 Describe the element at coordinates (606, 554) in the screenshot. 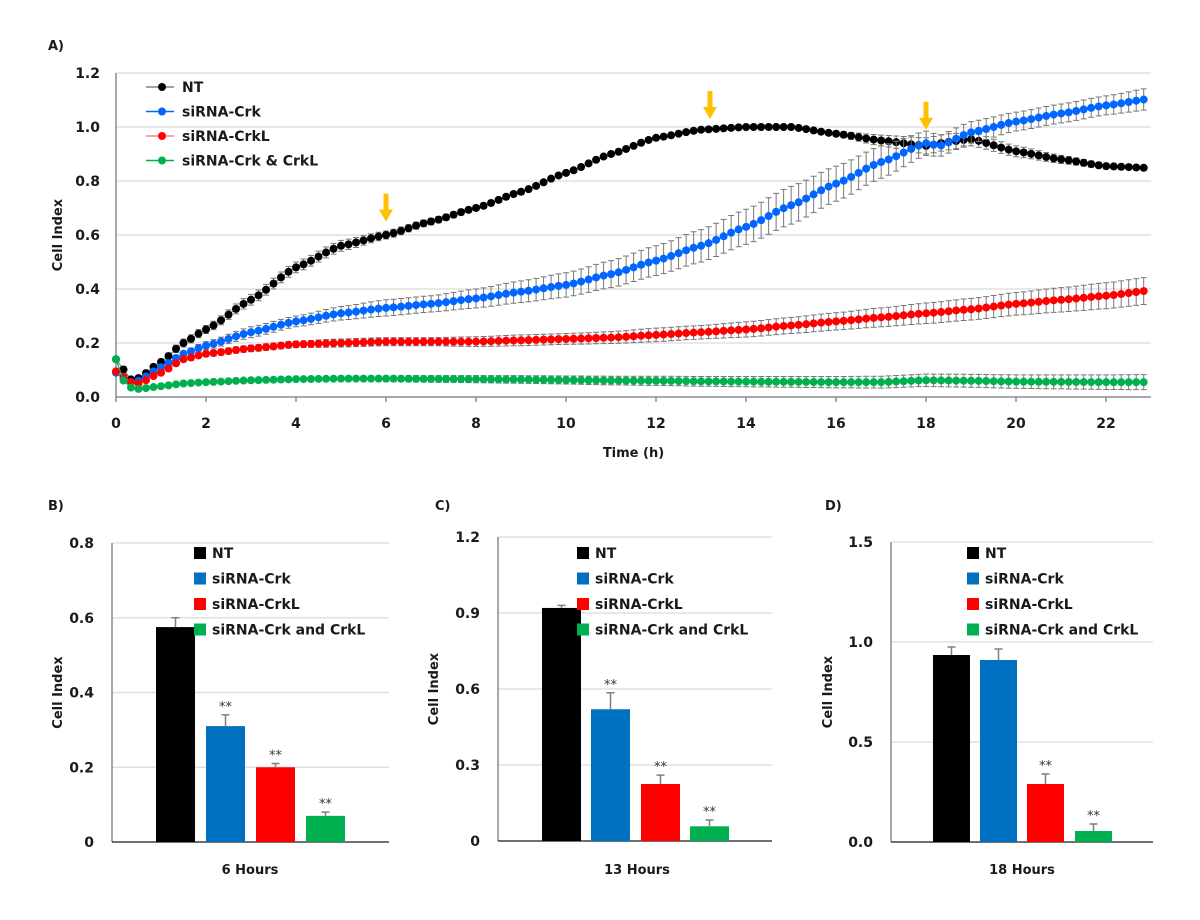

I see `legend-label: NT` at that location.